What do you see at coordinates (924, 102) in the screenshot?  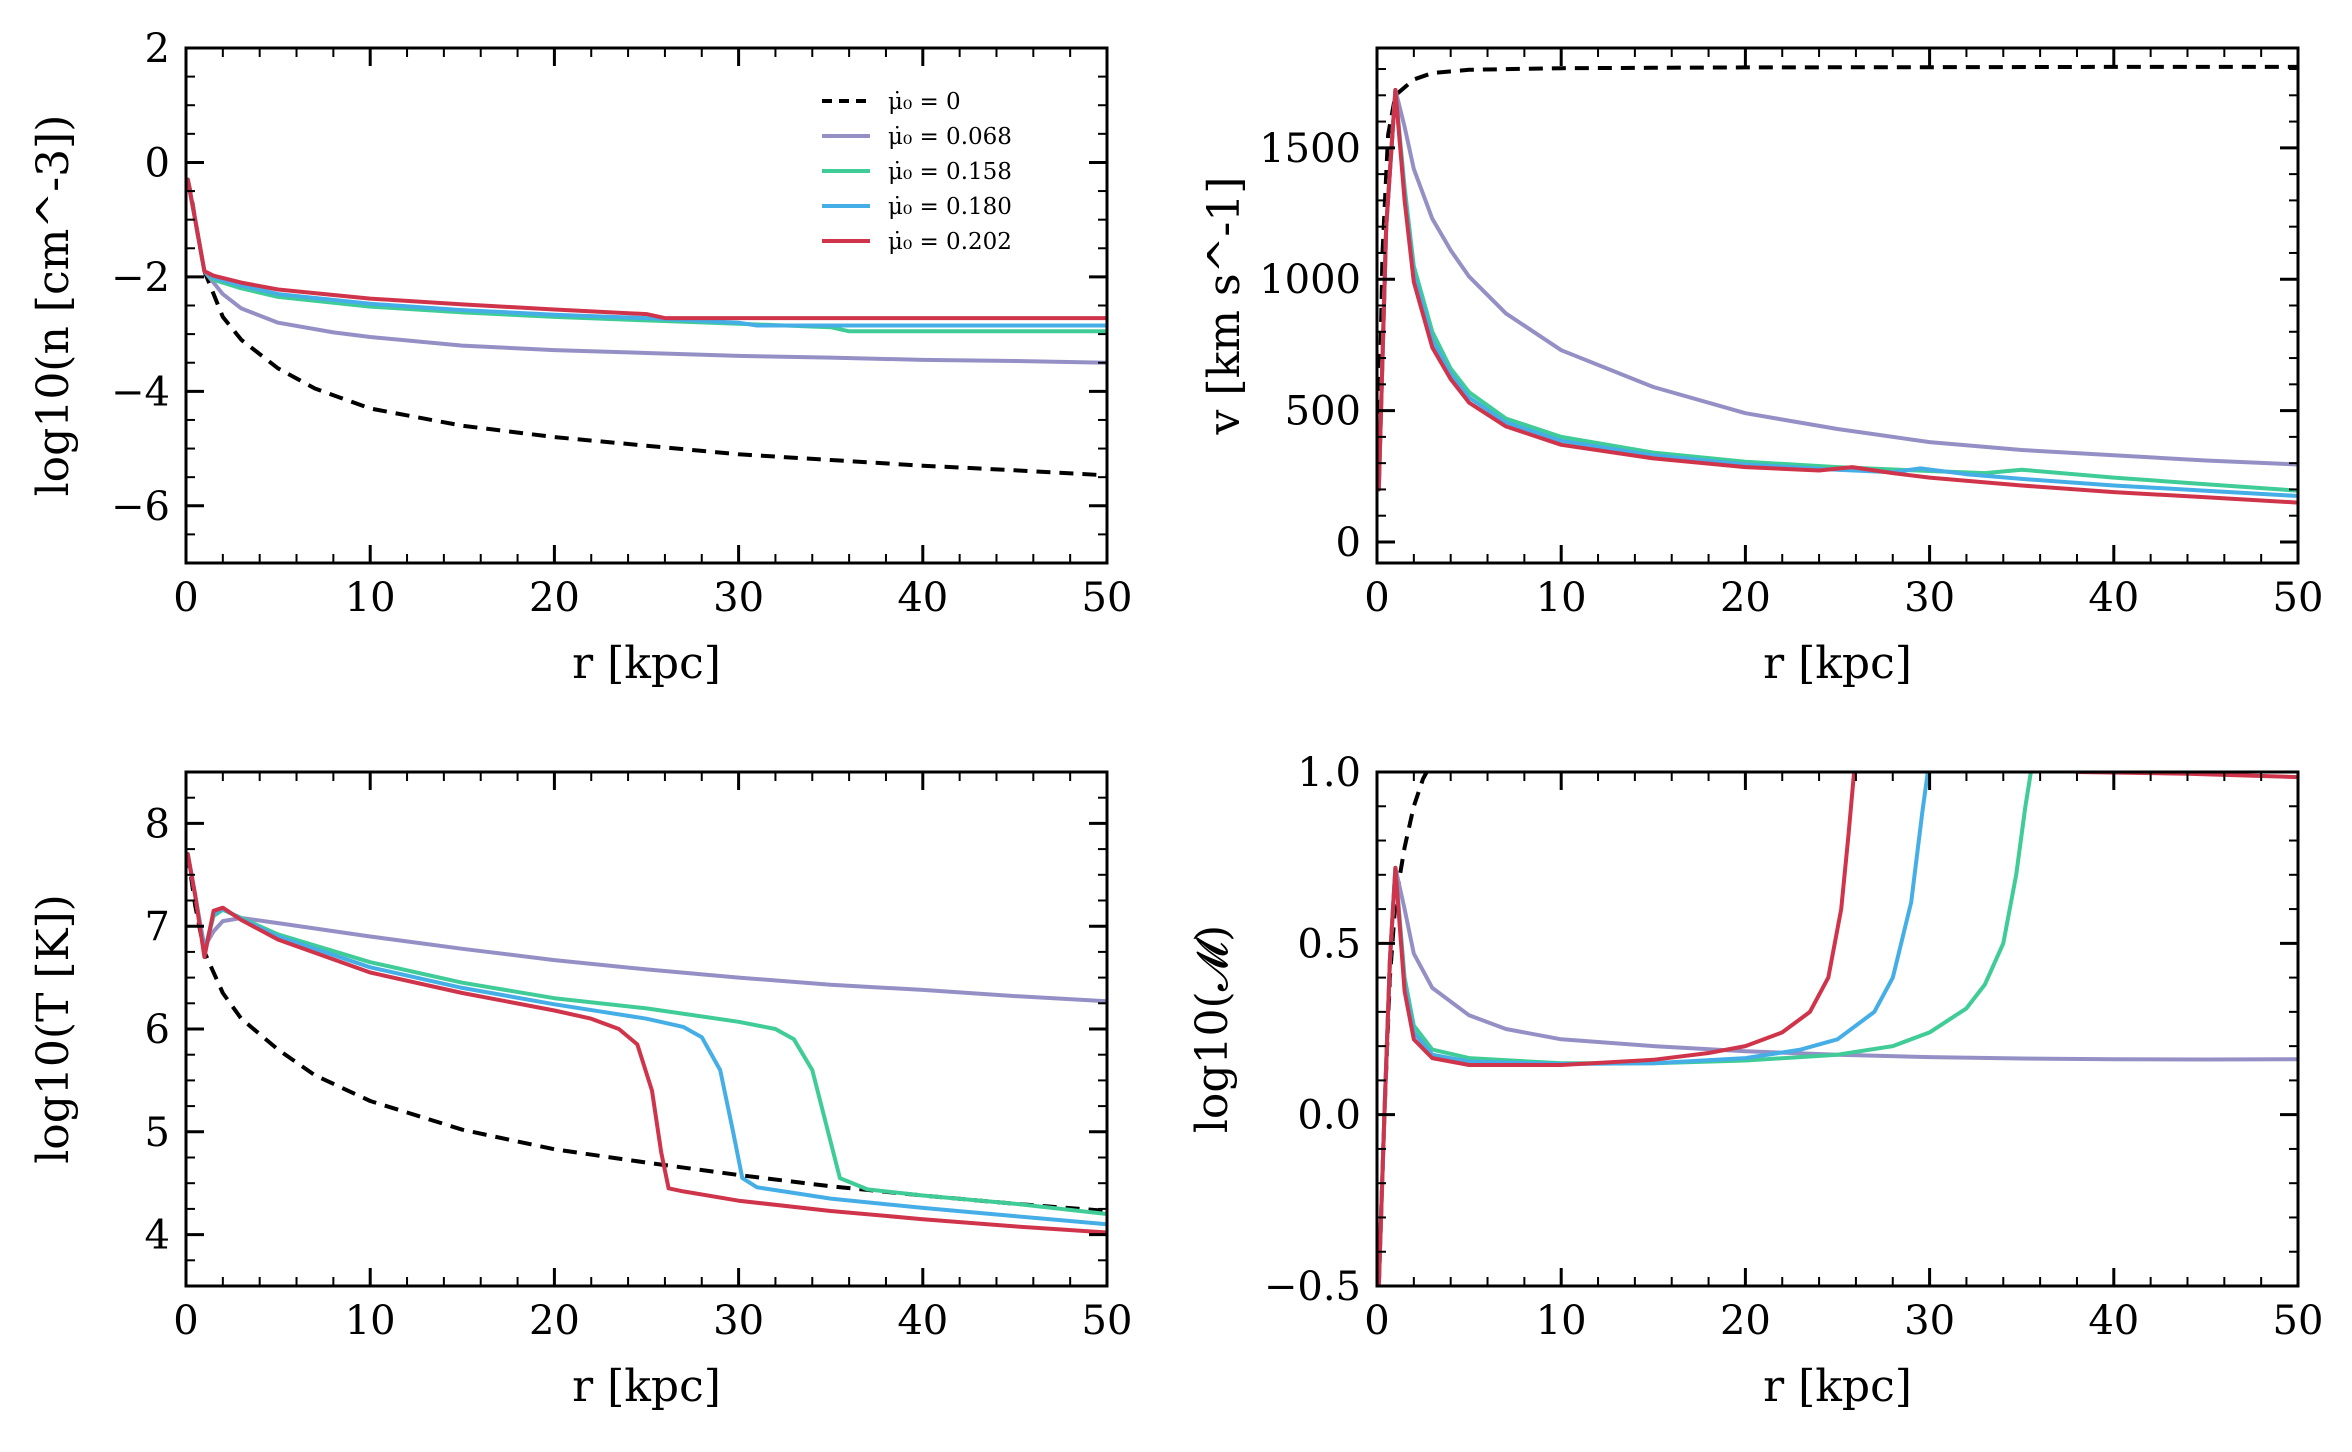 I see `legend-label: μ̇₀ = 0` at bounding box center [924, 102].